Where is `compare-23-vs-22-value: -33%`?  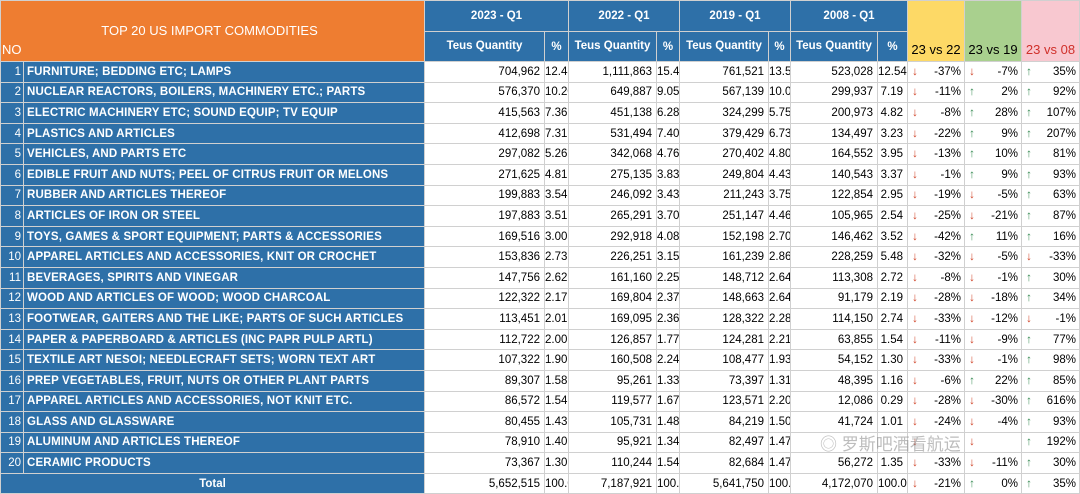 compare-23-vs-22-value: -33% is located at coordinates (947, 360).